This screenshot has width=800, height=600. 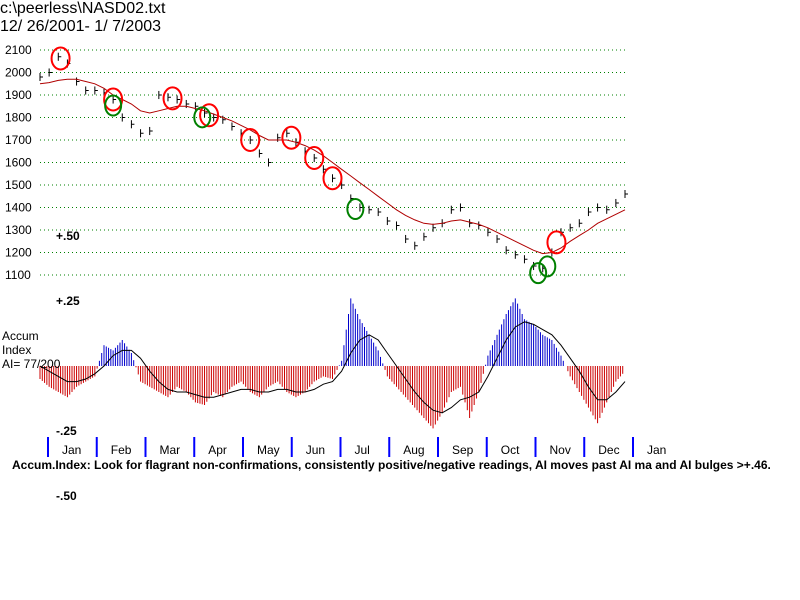 What do you see at coordinates (81, 26) in the screenshot?
I see `date-range: 12/ 26/2001- 1/ 7/2003` at bounding box center [81, 26].